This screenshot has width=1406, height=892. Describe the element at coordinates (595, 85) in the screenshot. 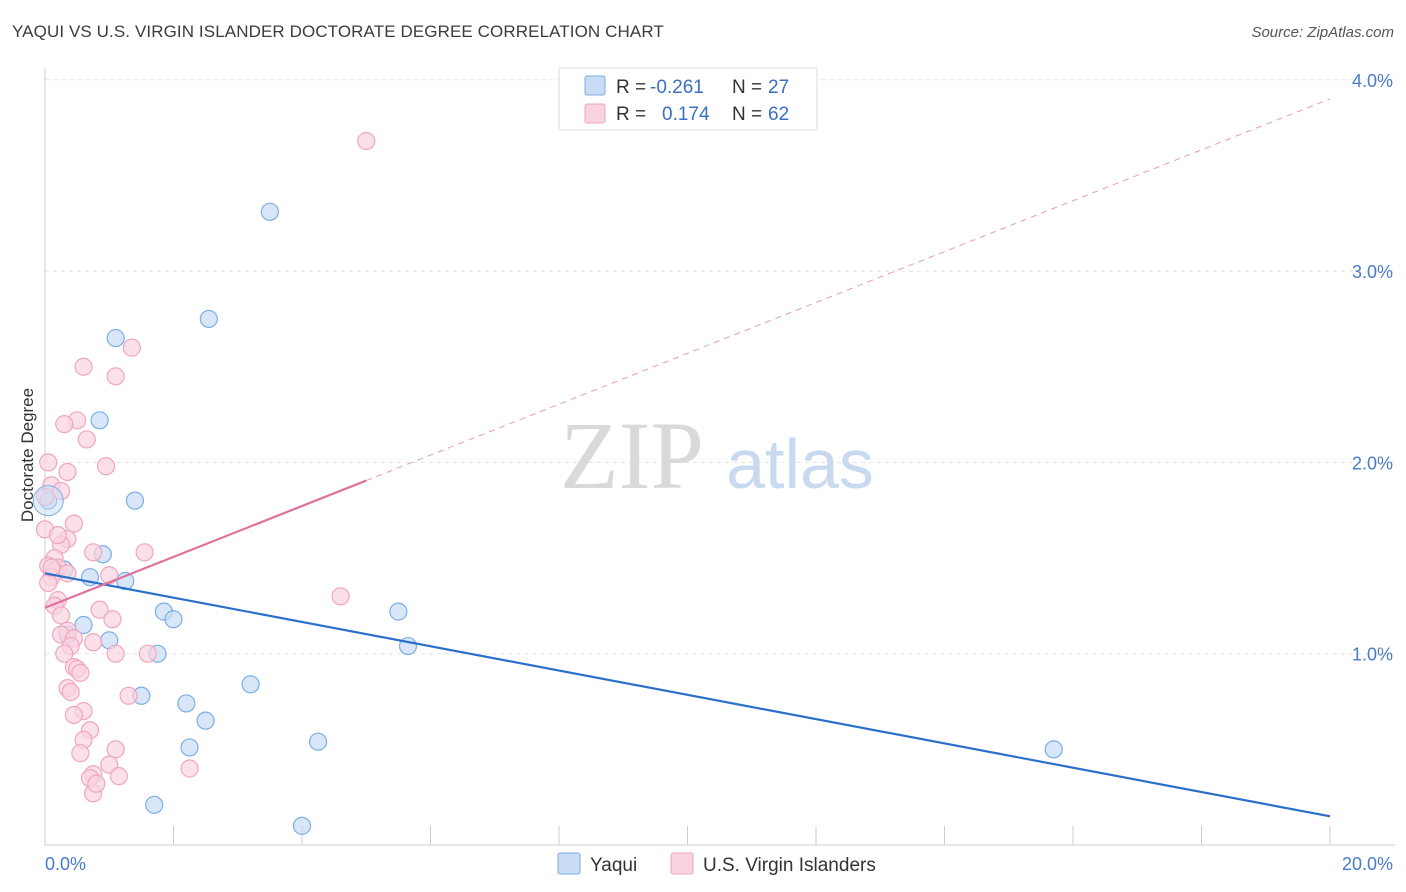

I see `legend-swatch-yaqui` at that location.